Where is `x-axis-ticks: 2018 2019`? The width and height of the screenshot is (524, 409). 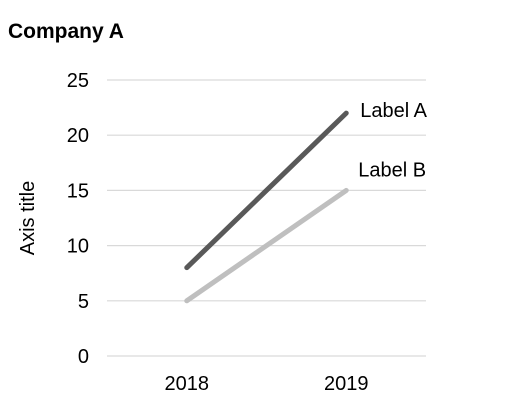 x-axis-ticks: 2018 2019 is located at coordinates (267, 384).